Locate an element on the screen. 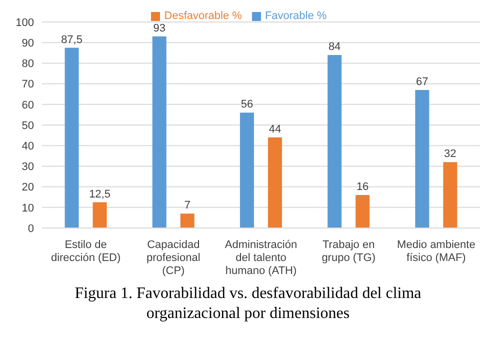 The image size is (496, 348). legend-label: Favorable % is located at coordinates (295, 16).